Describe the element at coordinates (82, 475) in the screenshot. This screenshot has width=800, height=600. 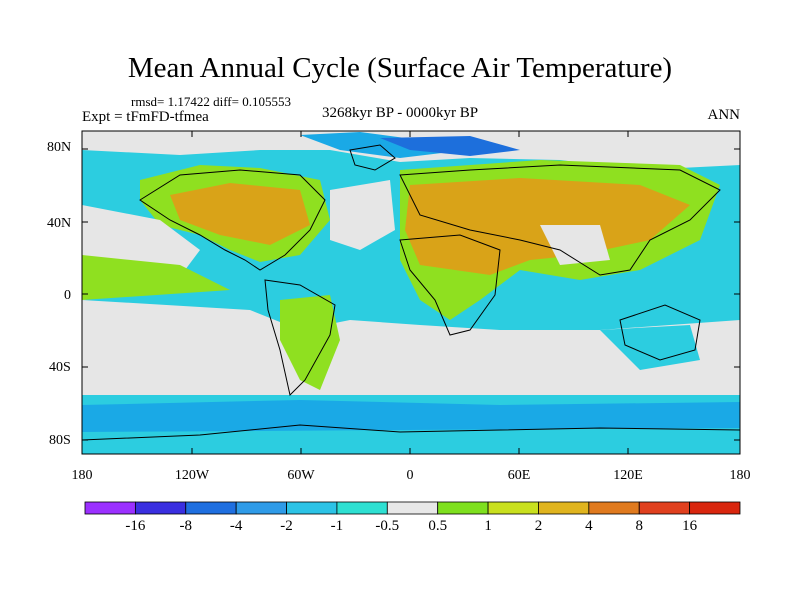
I see `lon-tick-180w: 180` at that location.